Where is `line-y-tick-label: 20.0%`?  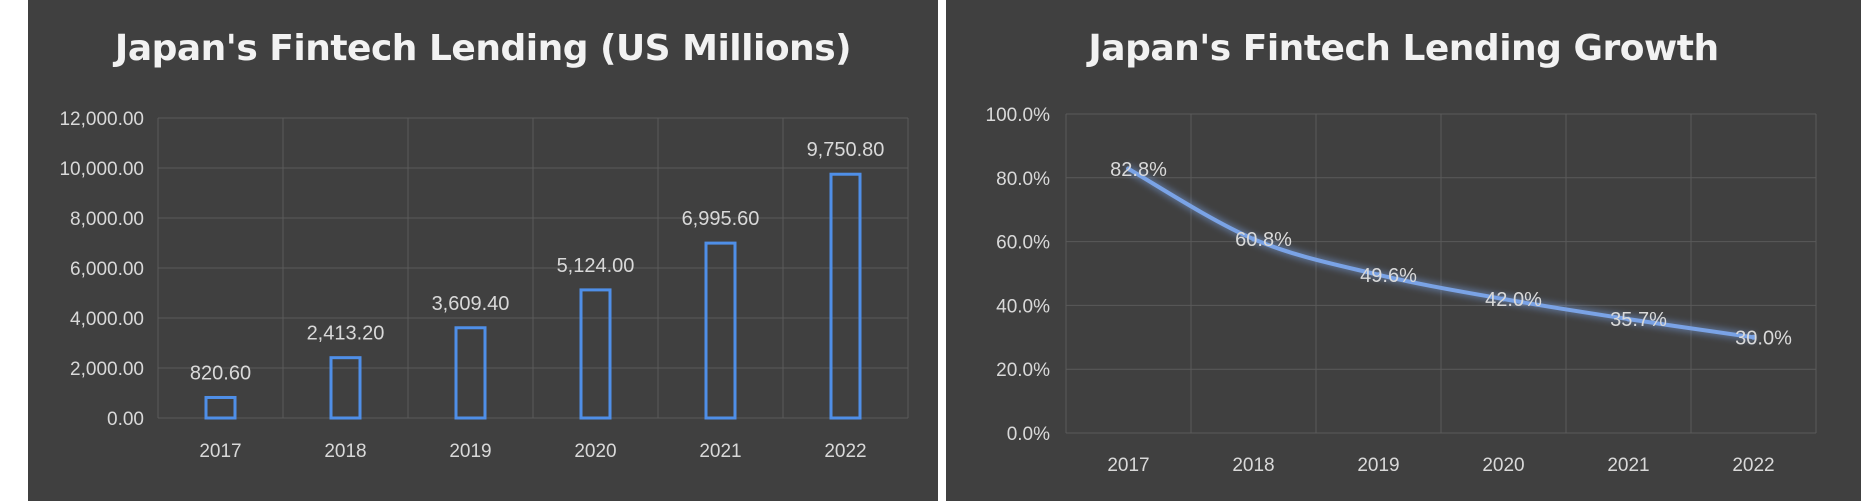 line-y-tick-label: 20.0% is located at coordinates (1023, 370).